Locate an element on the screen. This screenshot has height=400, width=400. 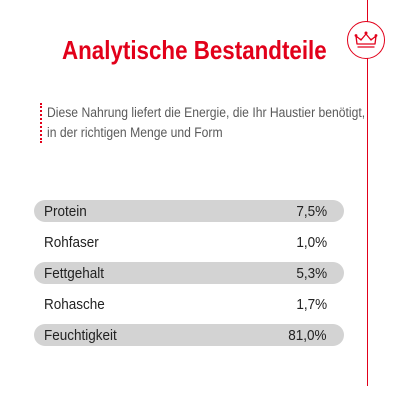
nutrient-label: Rohasche is located at coordinates (74, 304).